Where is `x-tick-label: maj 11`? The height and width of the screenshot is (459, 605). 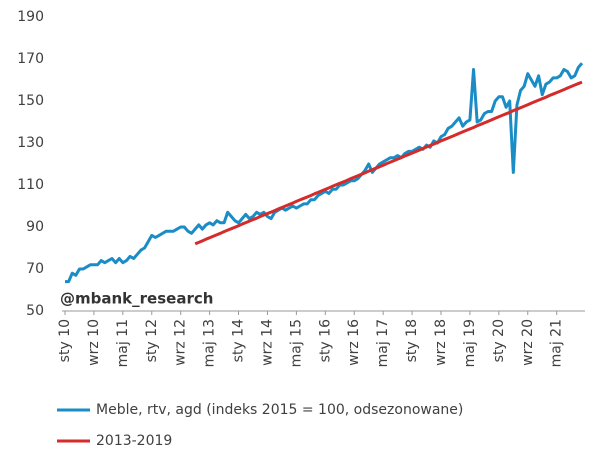 x-tick-label: maj 11 is located at coordinates (123, 343).